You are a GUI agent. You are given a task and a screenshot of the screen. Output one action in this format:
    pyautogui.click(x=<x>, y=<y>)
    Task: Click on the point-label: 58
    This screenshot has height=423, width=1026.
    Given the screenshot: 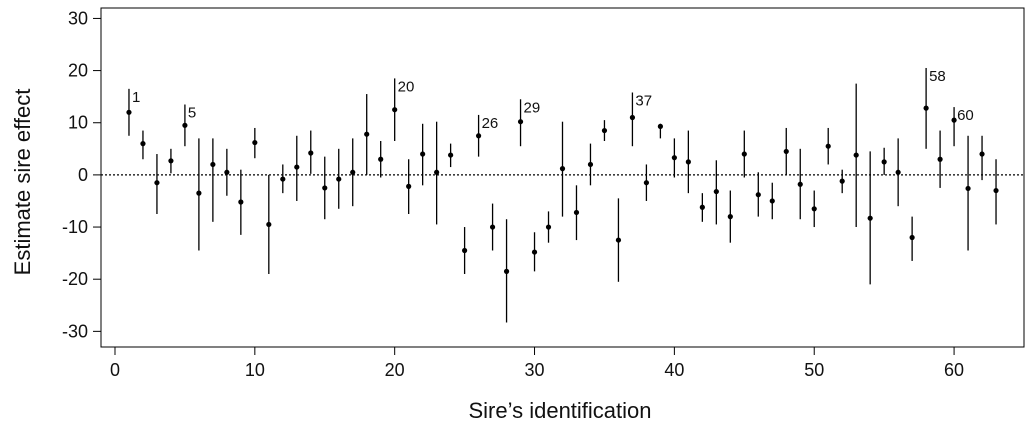 What is the action you would take?
    pyautogui.click(x=937, y=76)
    